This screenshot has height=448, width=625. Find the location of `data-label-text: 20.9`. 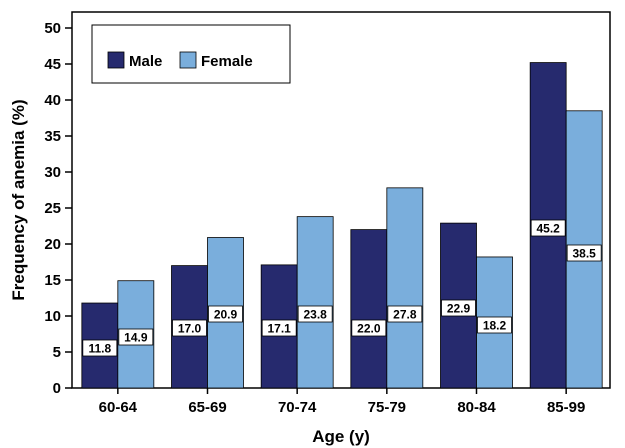

data-label-text: 20.9 is located at coordinates (226, 315).